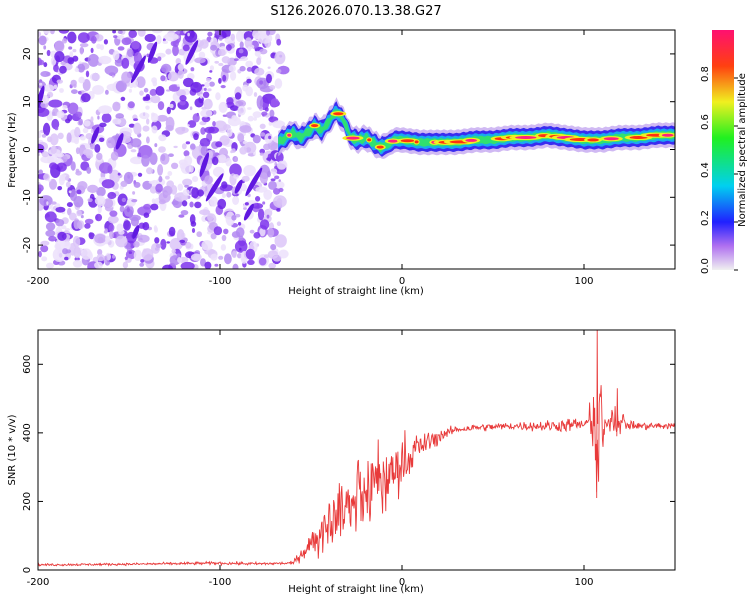 The width and height of the screenshot is (750, 600). Describe the element at coordinates (402, 582) in the screenshot. I see `snr-x-tick-label: 0` at that location.